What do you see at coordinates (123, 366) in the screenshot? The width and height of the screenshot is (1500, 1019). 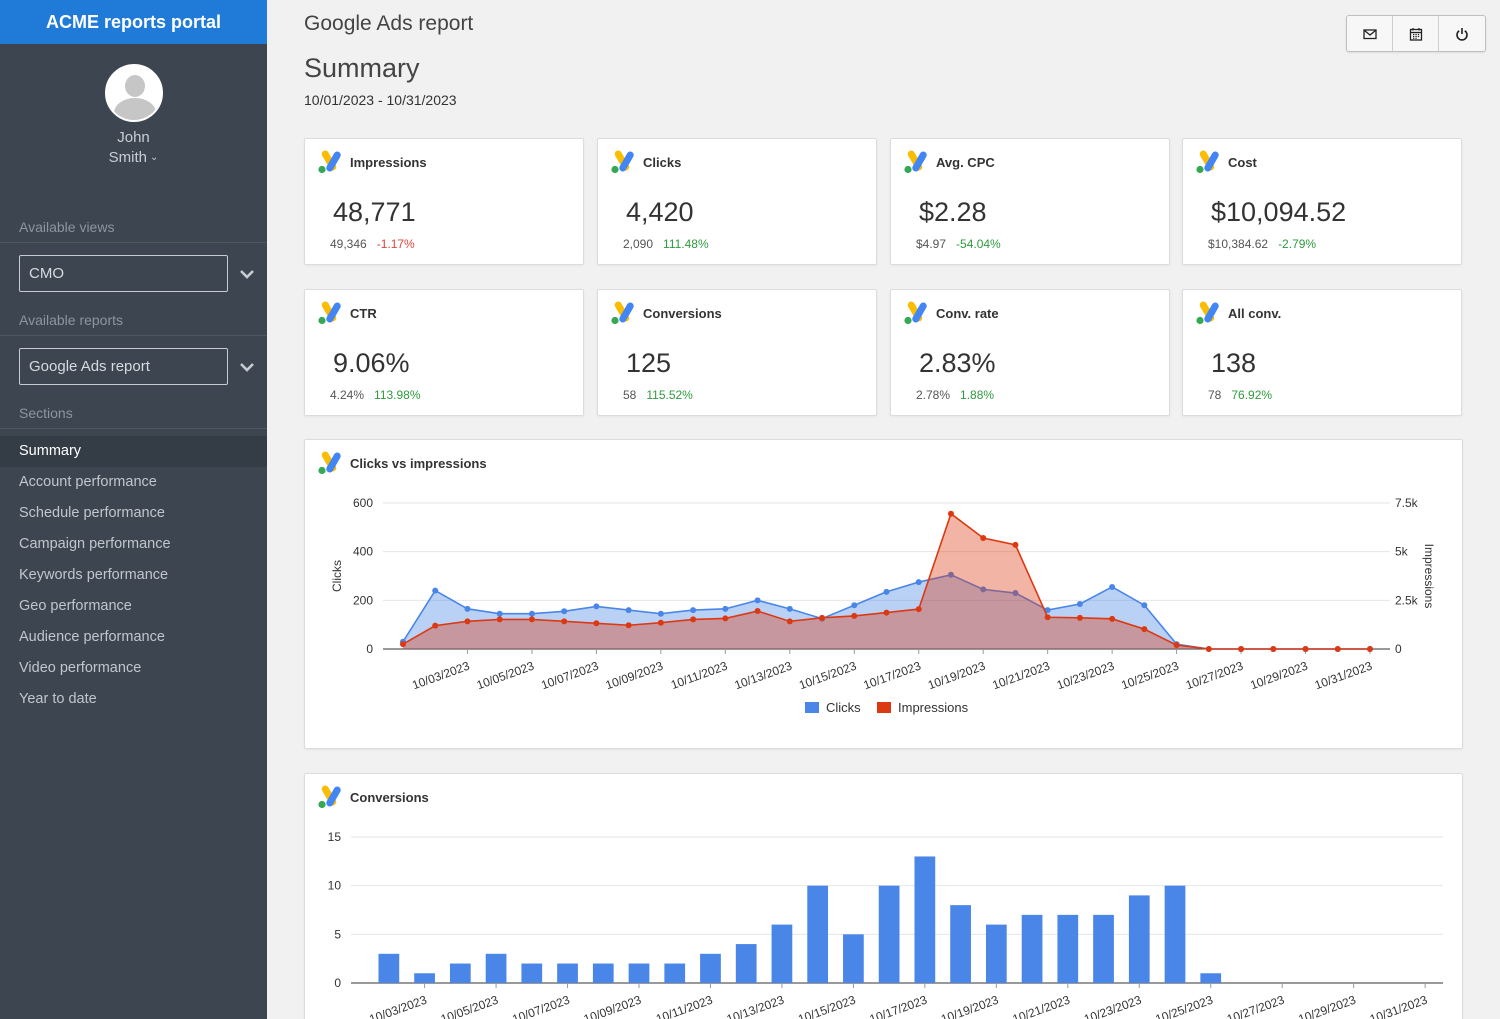 I see `report-select-value: Google Ads report` at bounding box center [123, 366].